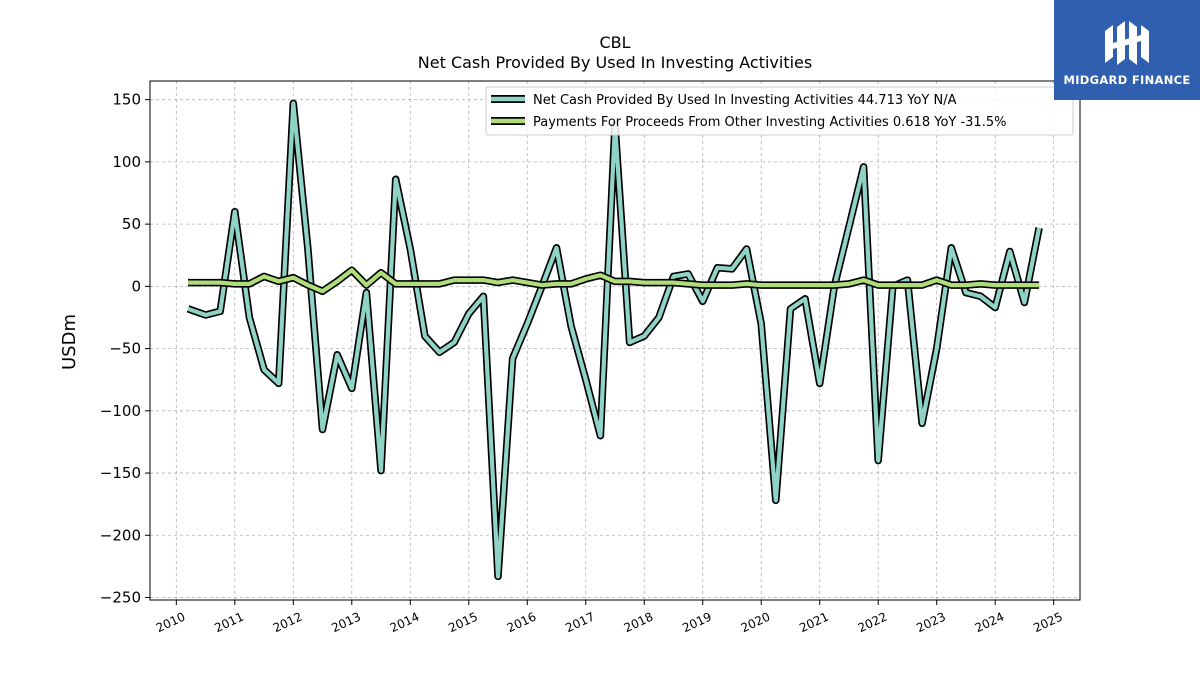 This screenshot has width=1200, height=675. Describe the element at coordinates (1127, 80) in the screenshot. I see `logo-text: MIDGARD FINANCE` at that location.